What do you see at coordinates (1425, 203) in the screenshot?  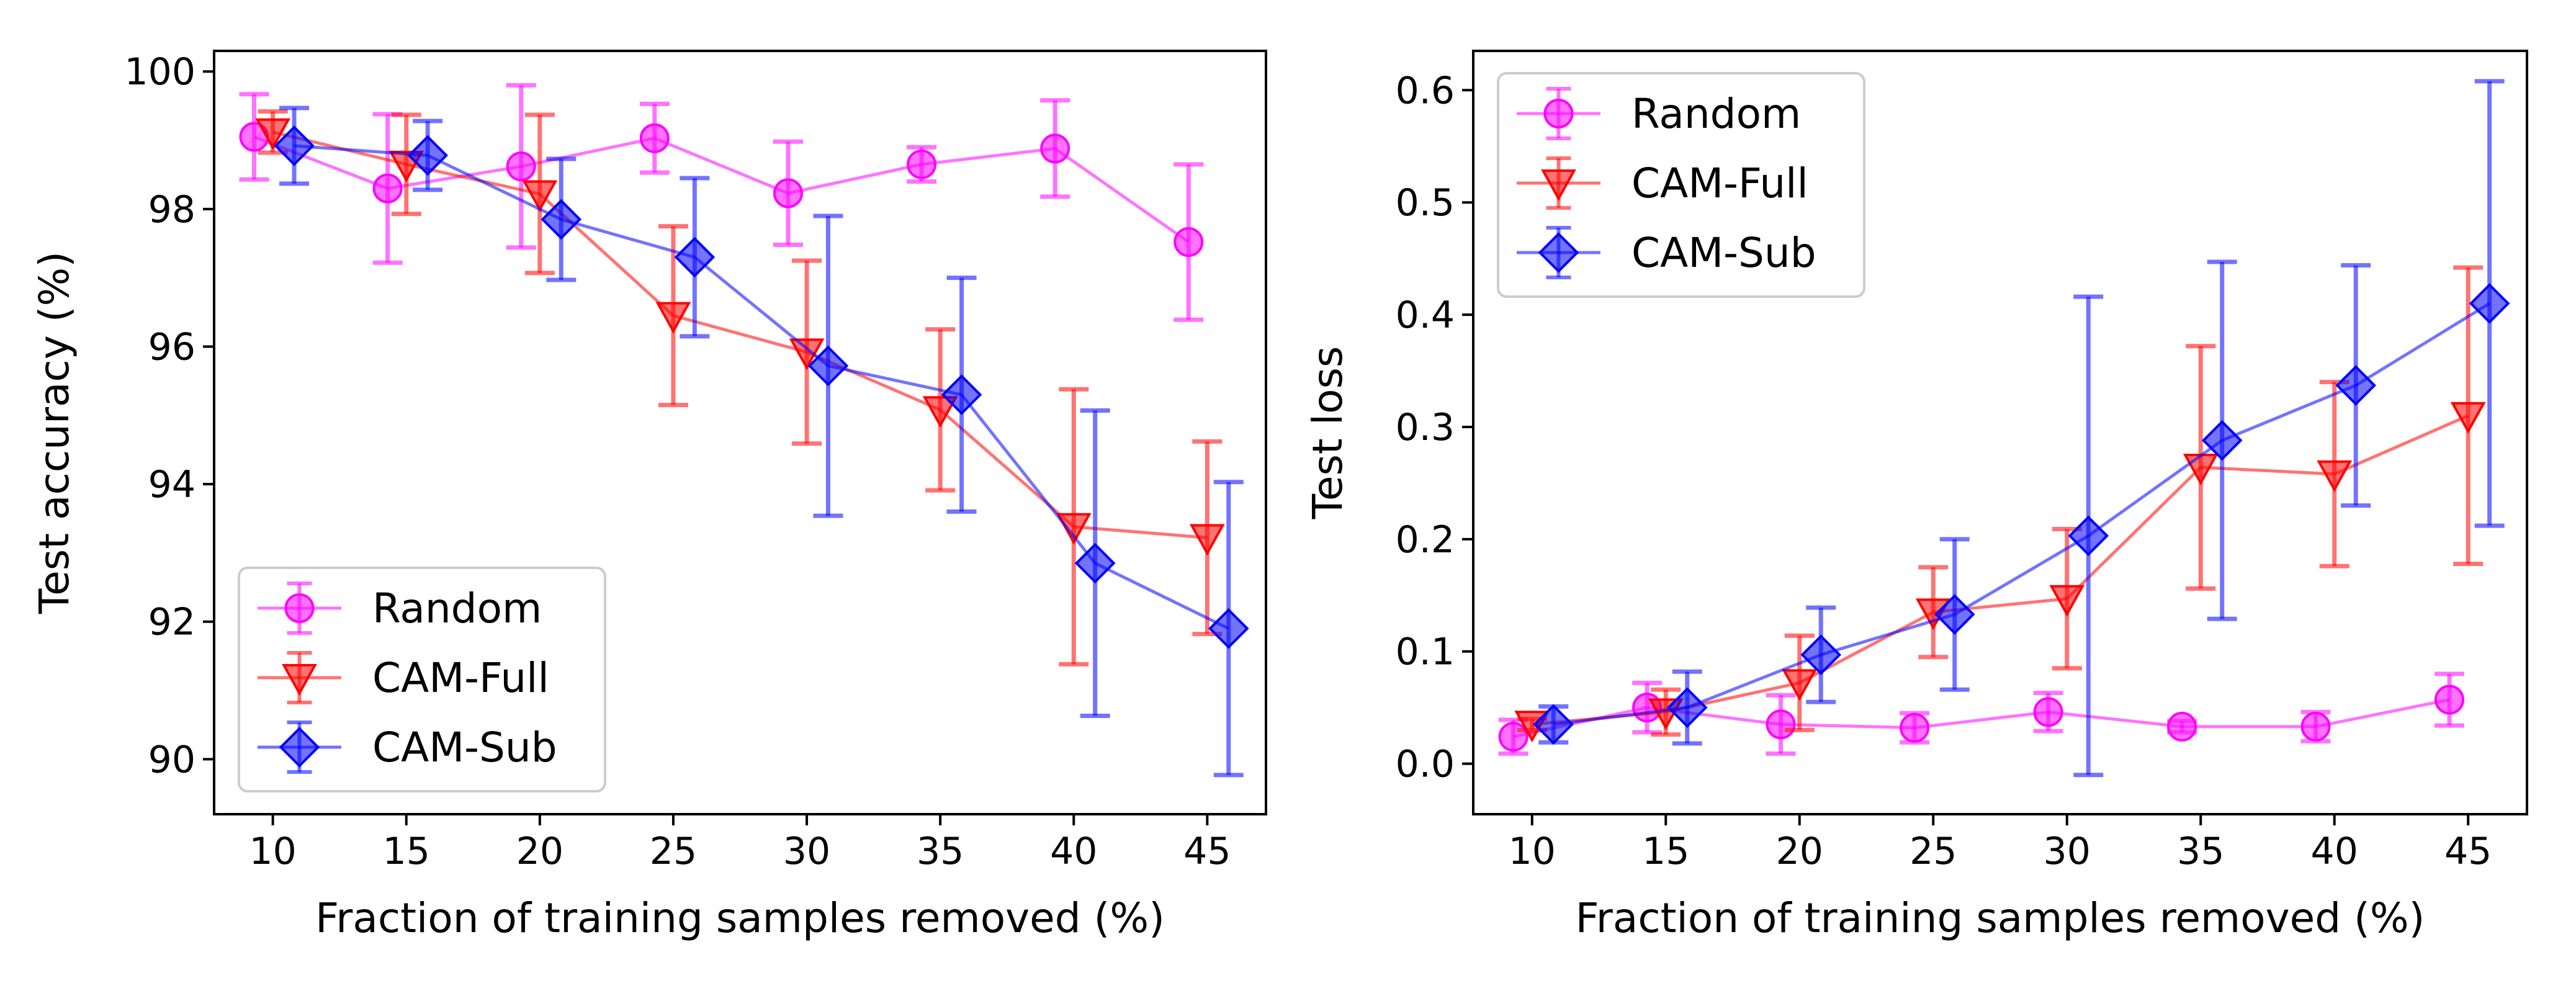 I see `y-tick-label: 0.5` at bounding box center [1425, 203].